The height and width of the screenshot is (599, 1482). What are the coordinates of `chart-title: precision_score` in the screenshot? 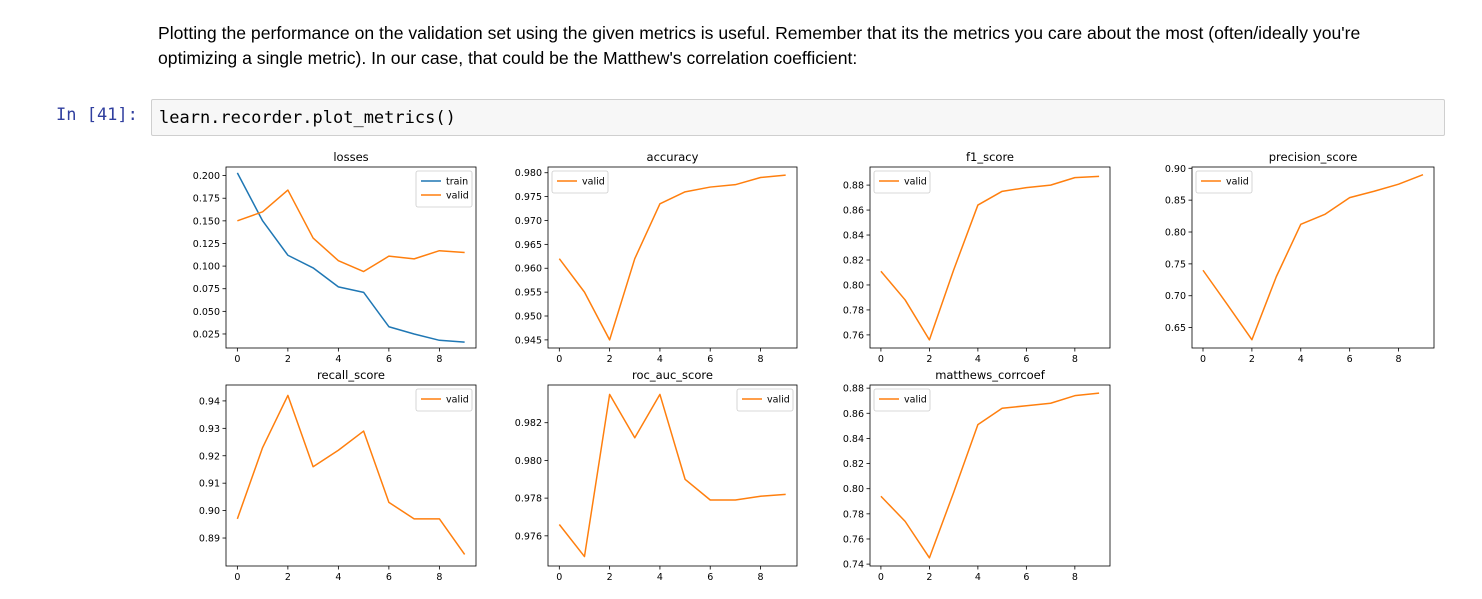 It's located at (1313, 157).